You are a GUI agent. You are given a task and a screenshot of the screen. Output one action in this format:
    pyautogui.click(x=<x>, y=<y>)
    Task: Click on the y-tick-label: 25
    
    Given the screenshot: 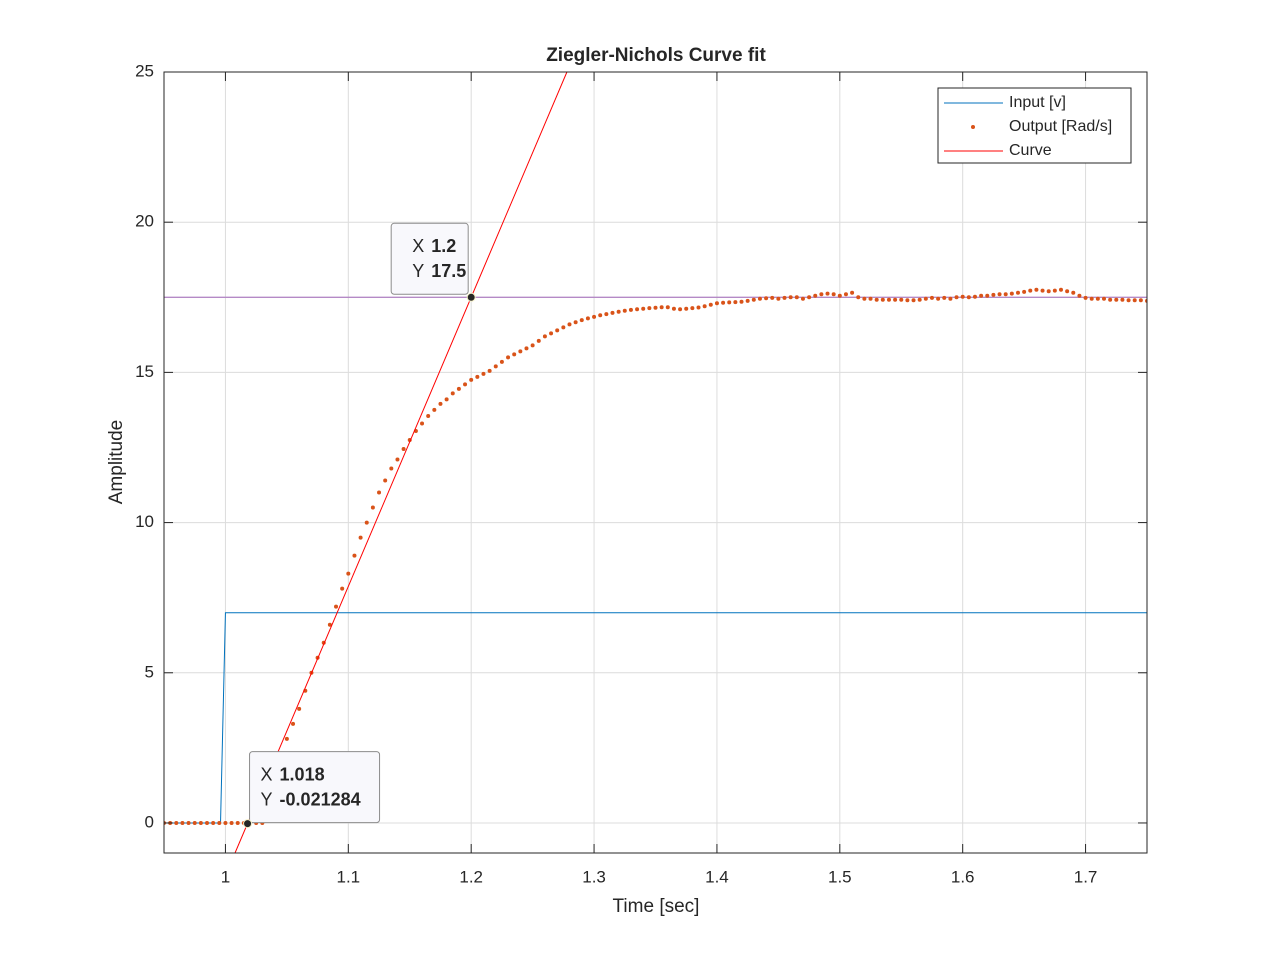 What is the action you would take?
    pyautogui.click(x=144, y=70)
    